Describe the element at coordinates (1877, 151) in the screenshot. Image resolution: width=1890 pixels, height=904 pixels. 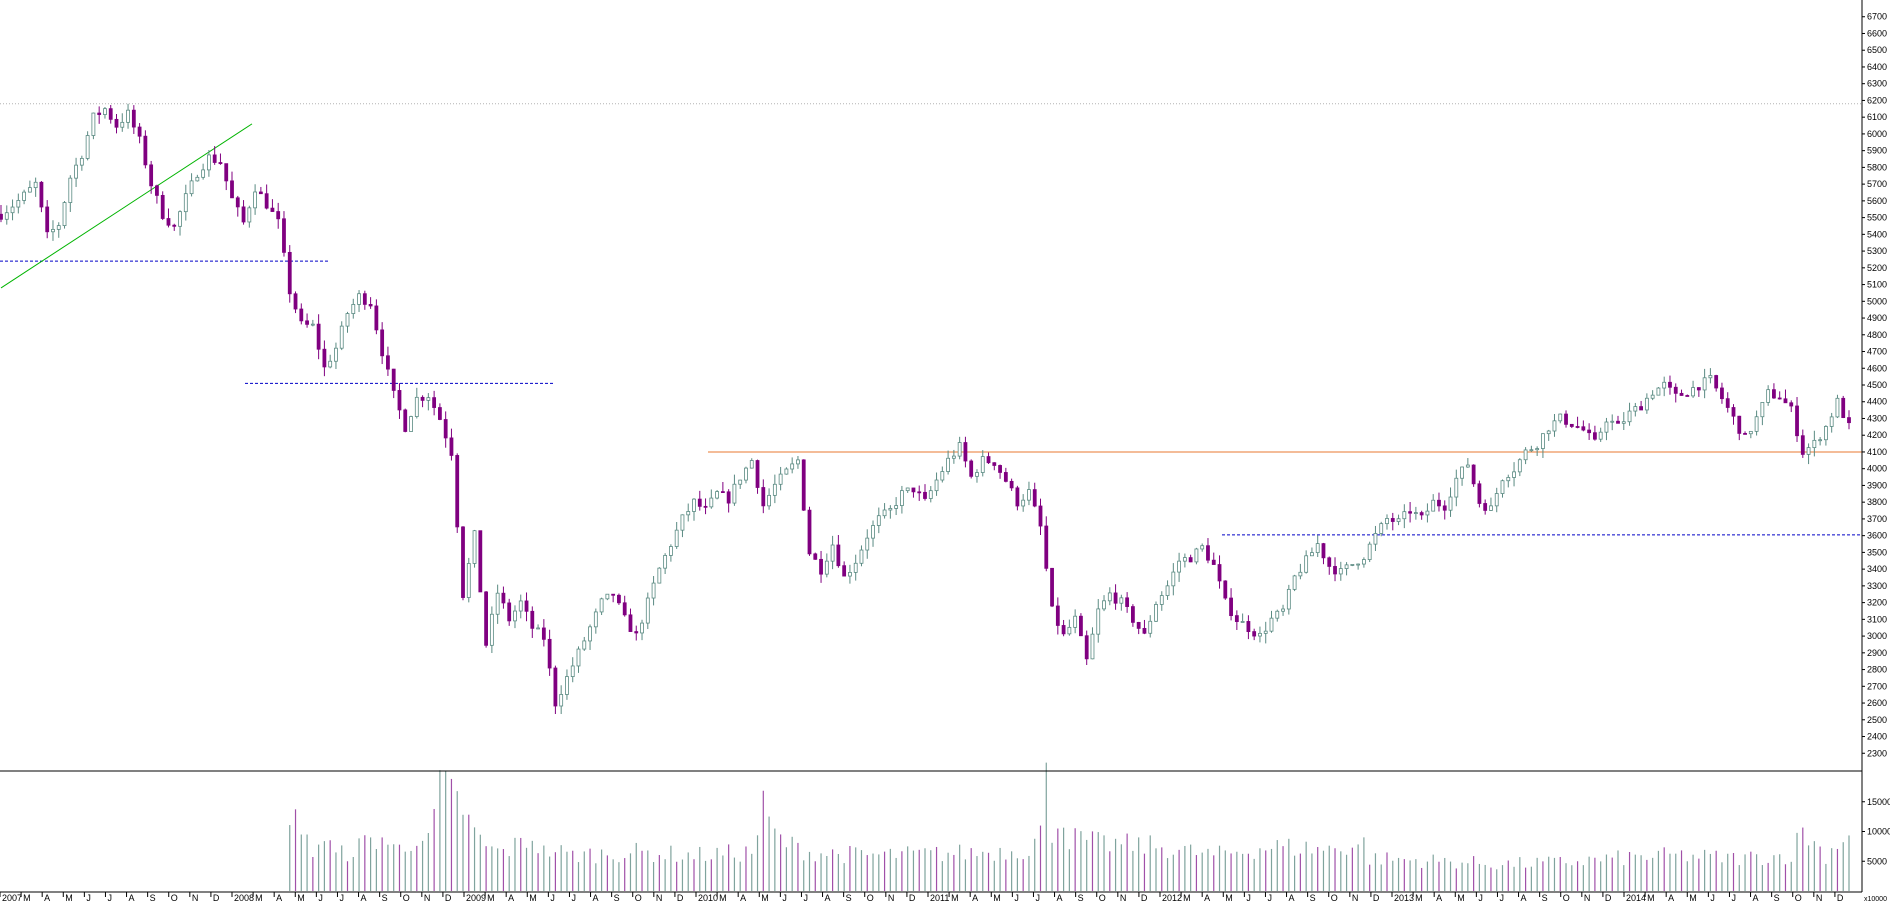
I see `price-tick-label: 5900` at that location.